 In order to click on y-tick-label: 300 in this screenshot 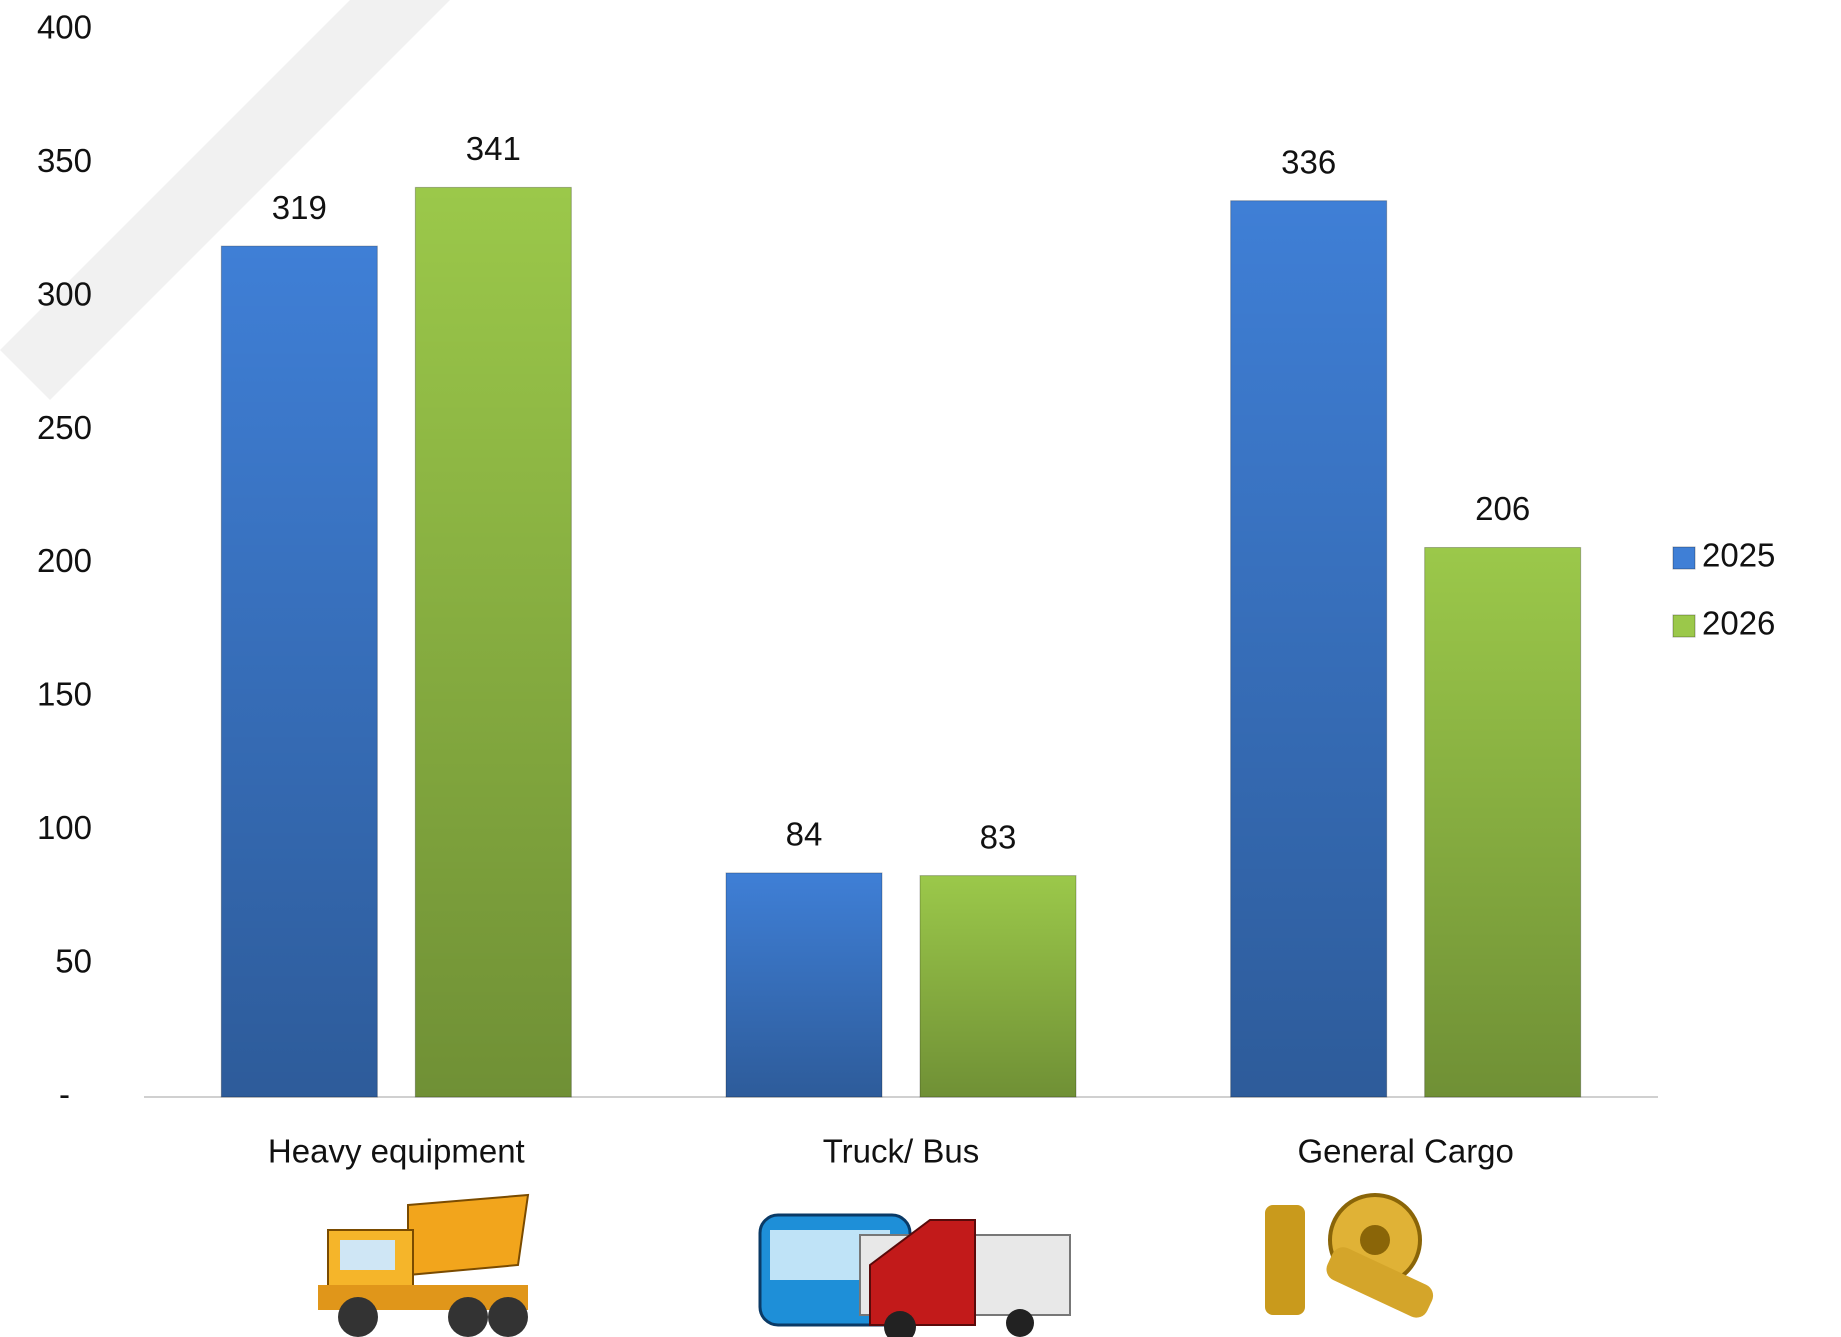, I will do `click(64, 293)`.